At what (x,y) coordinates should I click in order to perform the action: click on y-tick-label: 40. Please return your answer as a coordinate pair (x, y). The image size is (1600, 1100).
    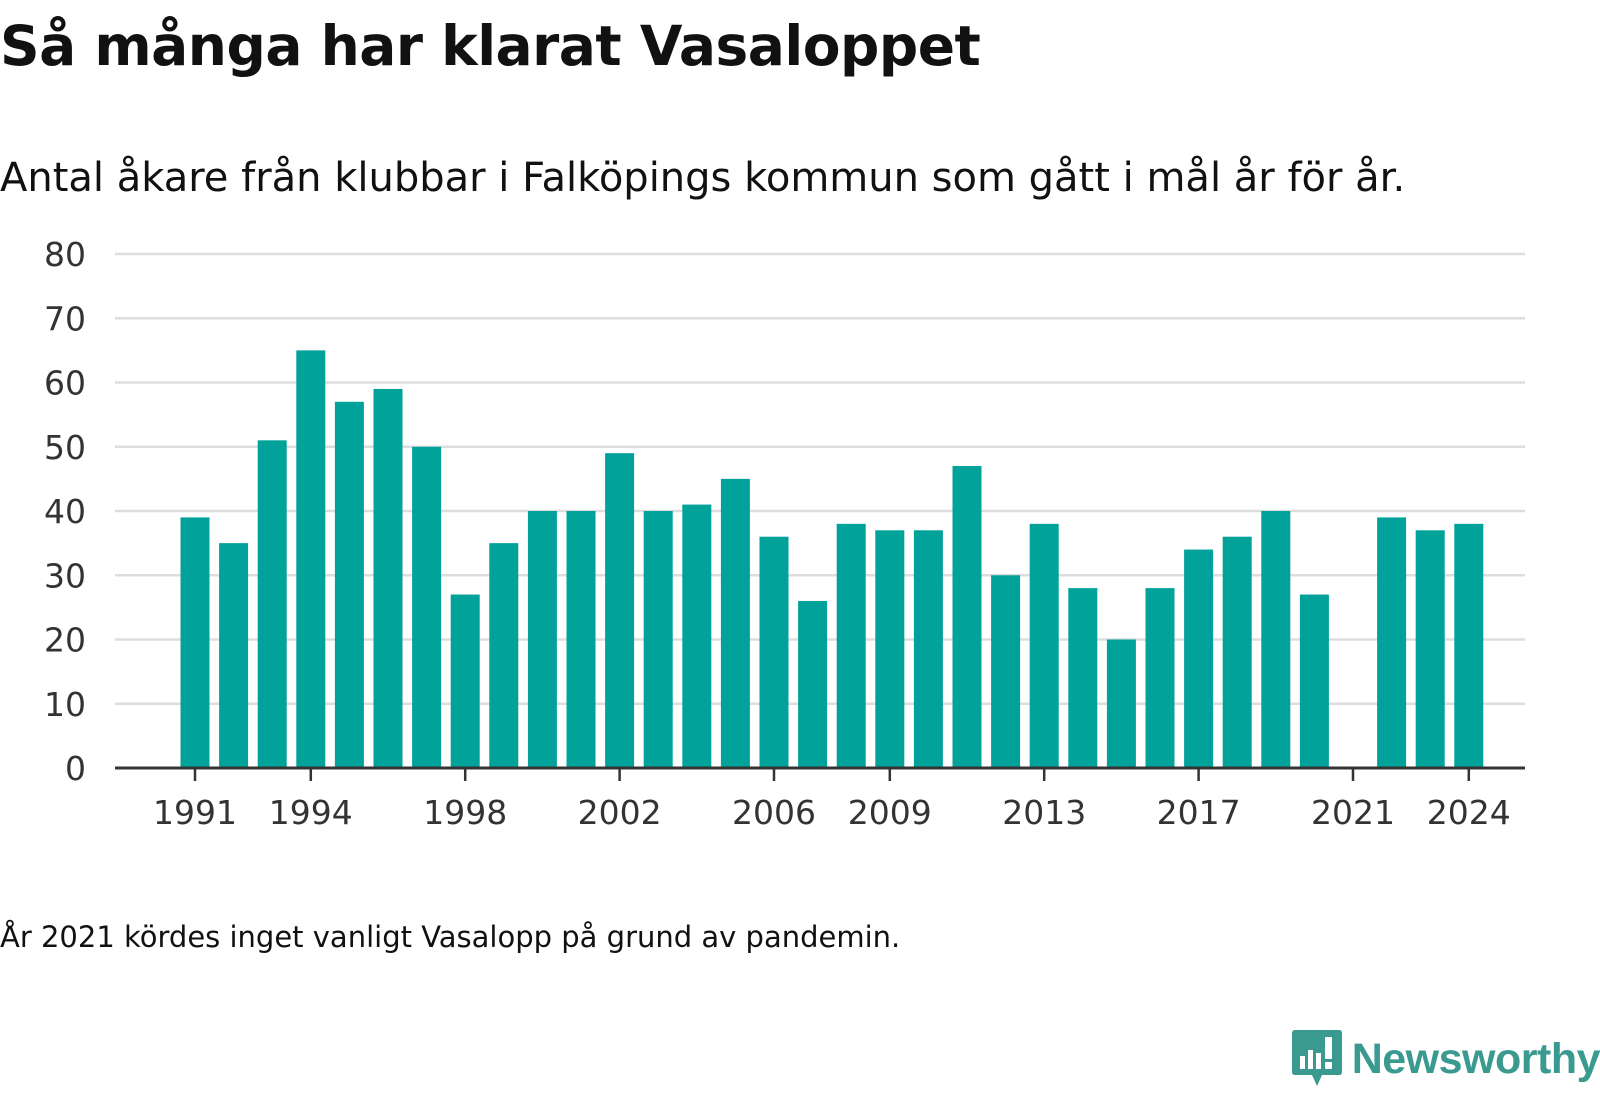
    Looking at the image, I should click on (65, 511).